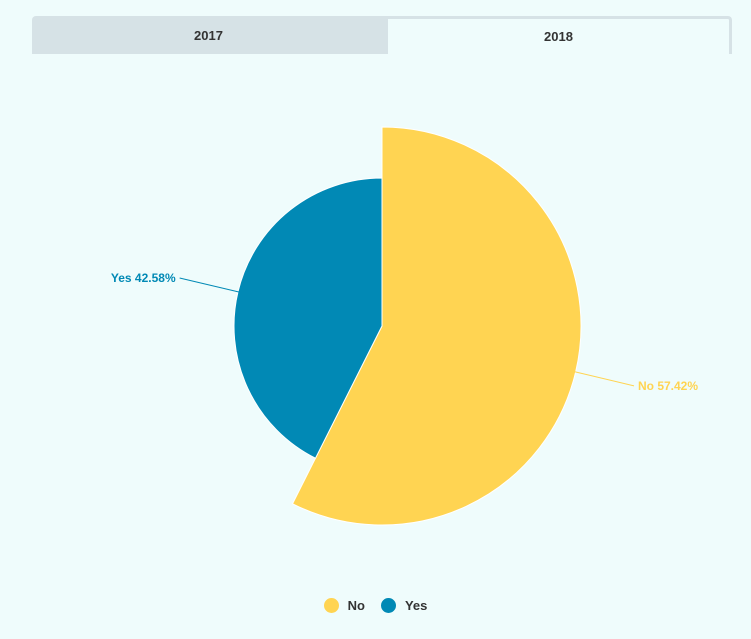 The height and width of the screenshot is (639, 751). What do you see at coordinates (344, 605) in the screenshot?
I see `legend-item-no: No` at bounding box center [344, 605].